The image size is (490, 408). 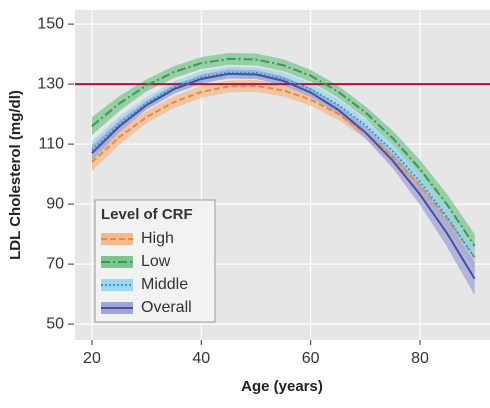 I want to click on legend-label: Overall, so click(x=166, y=307).